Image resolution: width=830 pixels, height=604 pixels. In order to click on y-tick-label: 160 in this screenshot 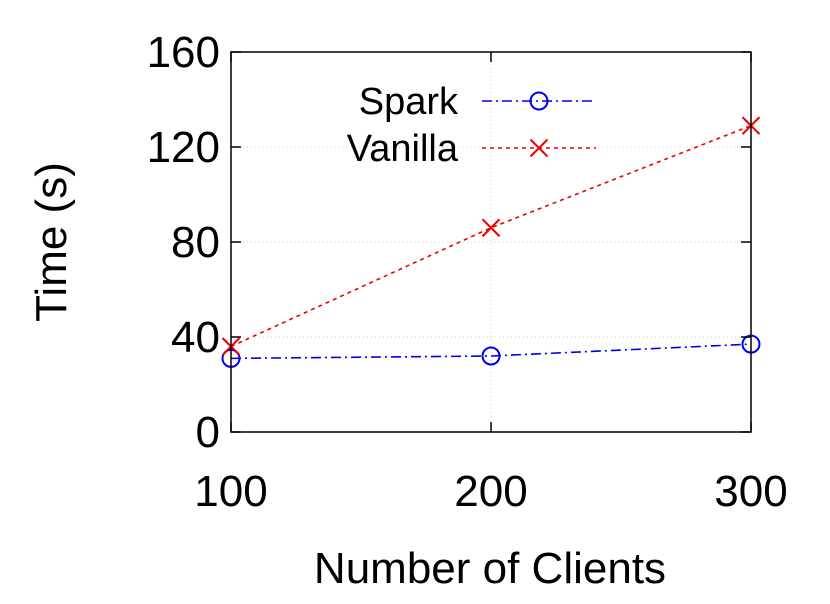, I will do `click(183, 52)`.